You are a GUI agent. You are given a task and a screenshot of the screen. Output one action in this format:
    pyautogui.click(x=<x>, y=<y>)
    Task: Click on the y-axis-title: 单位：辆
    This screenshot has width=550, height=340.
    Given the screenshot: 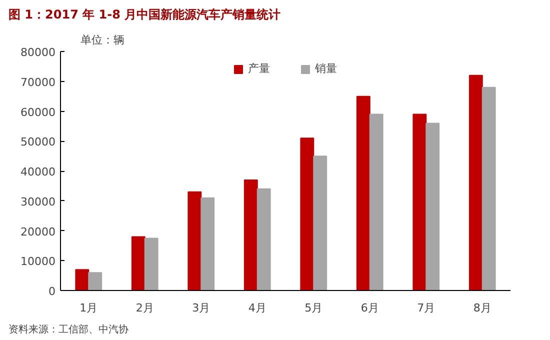 What is the action you would take?
    pyautogui.click(x=102, y=40)
    